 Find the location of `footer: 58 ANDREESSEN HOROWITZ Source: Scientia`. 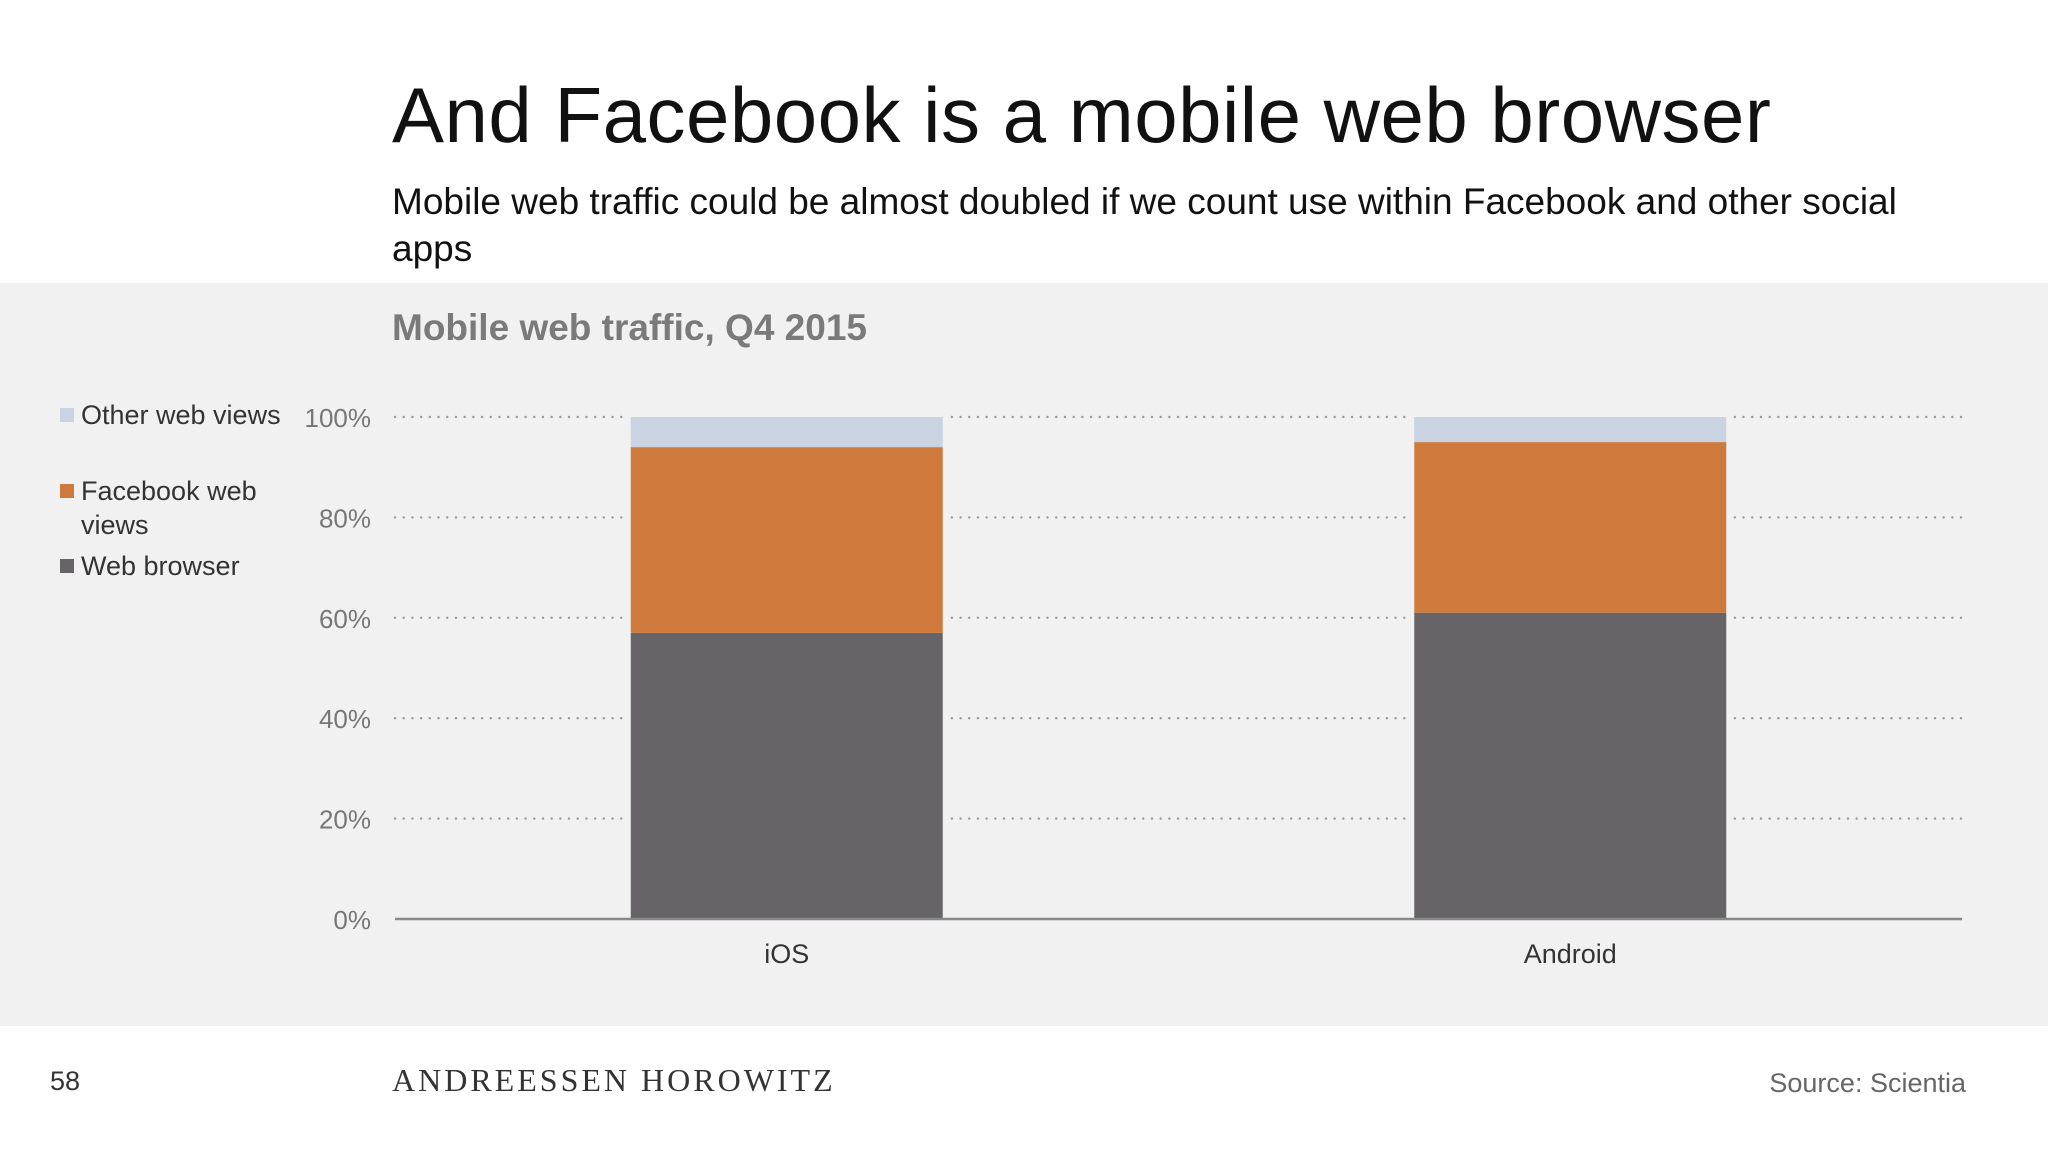

footer: 58 ANDREESSEN HOROWITZ Source: Scientia is located at coordinates (1024, 1089).